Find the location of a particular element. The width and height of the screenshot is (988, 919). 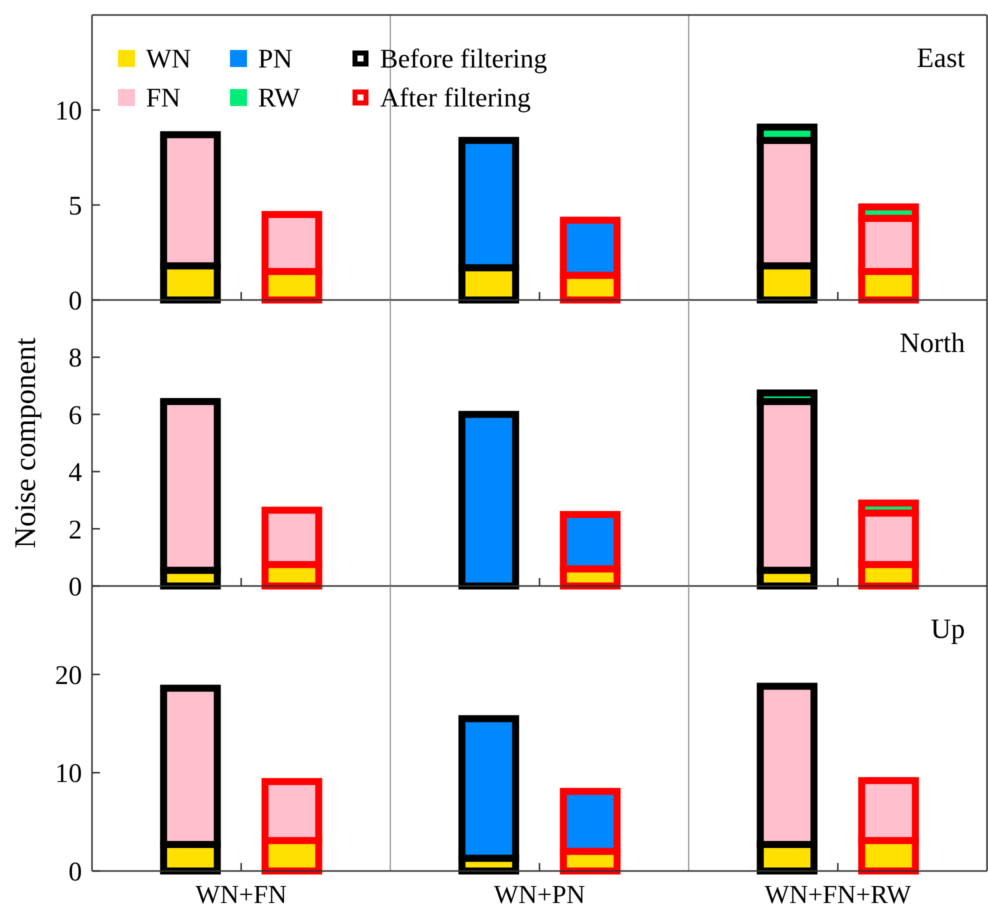

y-tick-label: 20 is located at coordinates (68, 675).